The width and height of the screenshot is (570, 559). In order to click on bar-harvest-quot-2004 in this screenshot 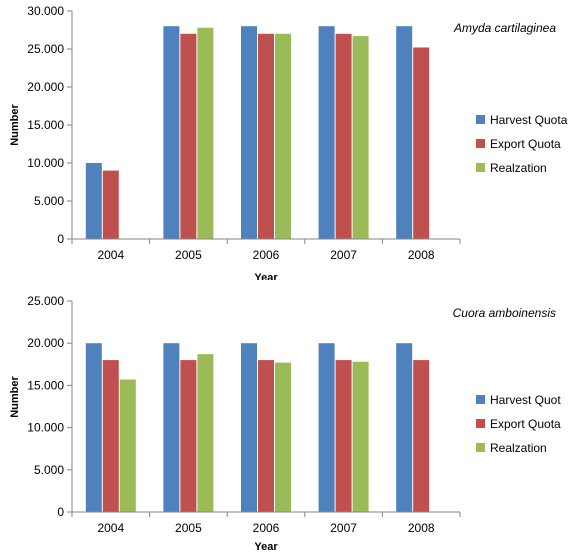, I will do `click(93, 427)`.